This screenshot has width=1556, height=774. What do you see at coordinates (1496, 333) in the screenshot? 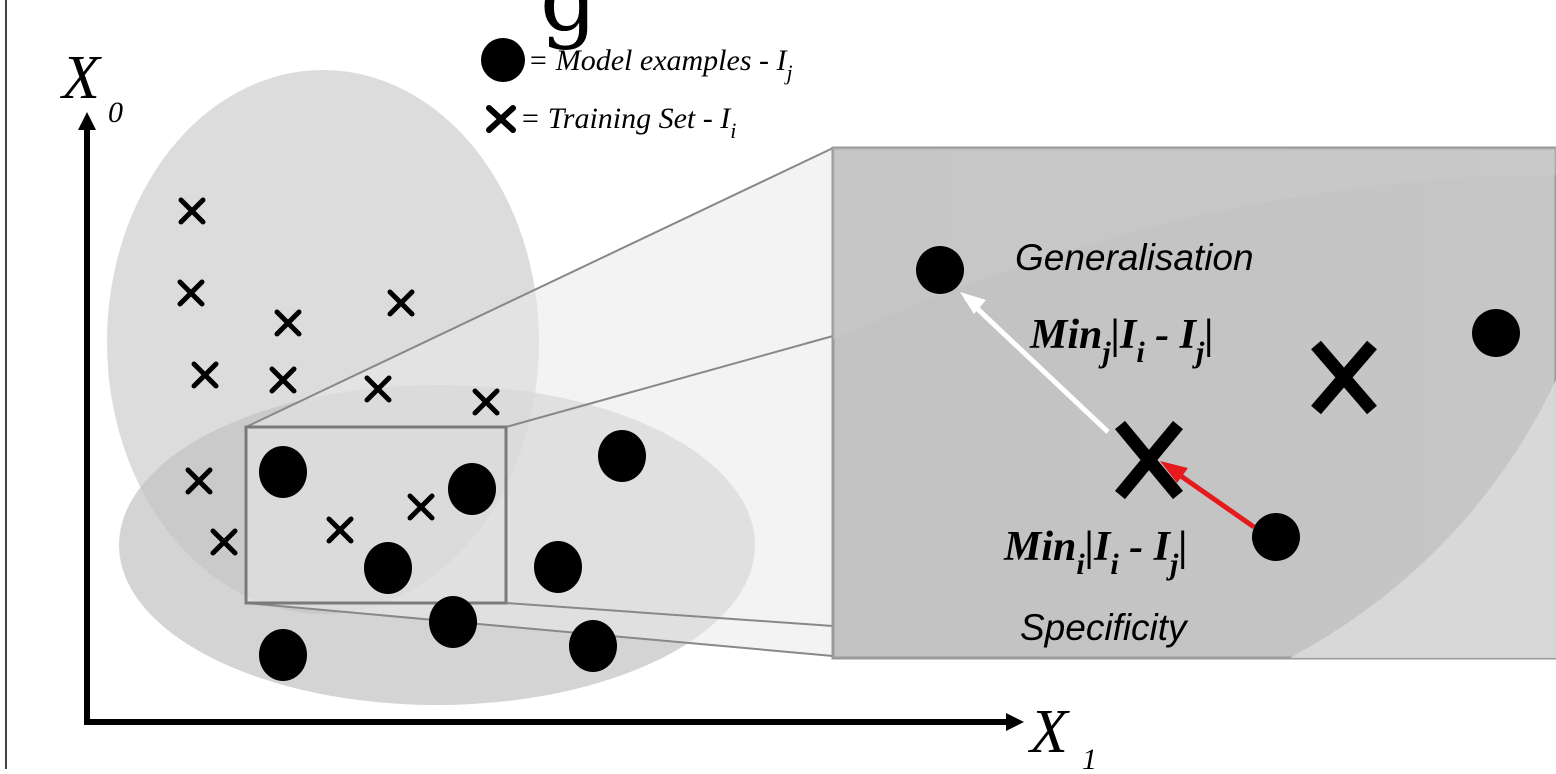
I see `zoom-model-dot-right` at bounding box center [1496, 333].